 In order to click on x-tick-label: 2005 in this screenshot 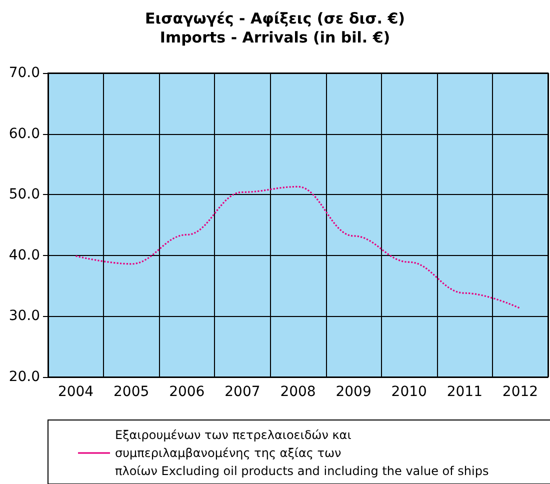, I will do `click(132, 392)`.